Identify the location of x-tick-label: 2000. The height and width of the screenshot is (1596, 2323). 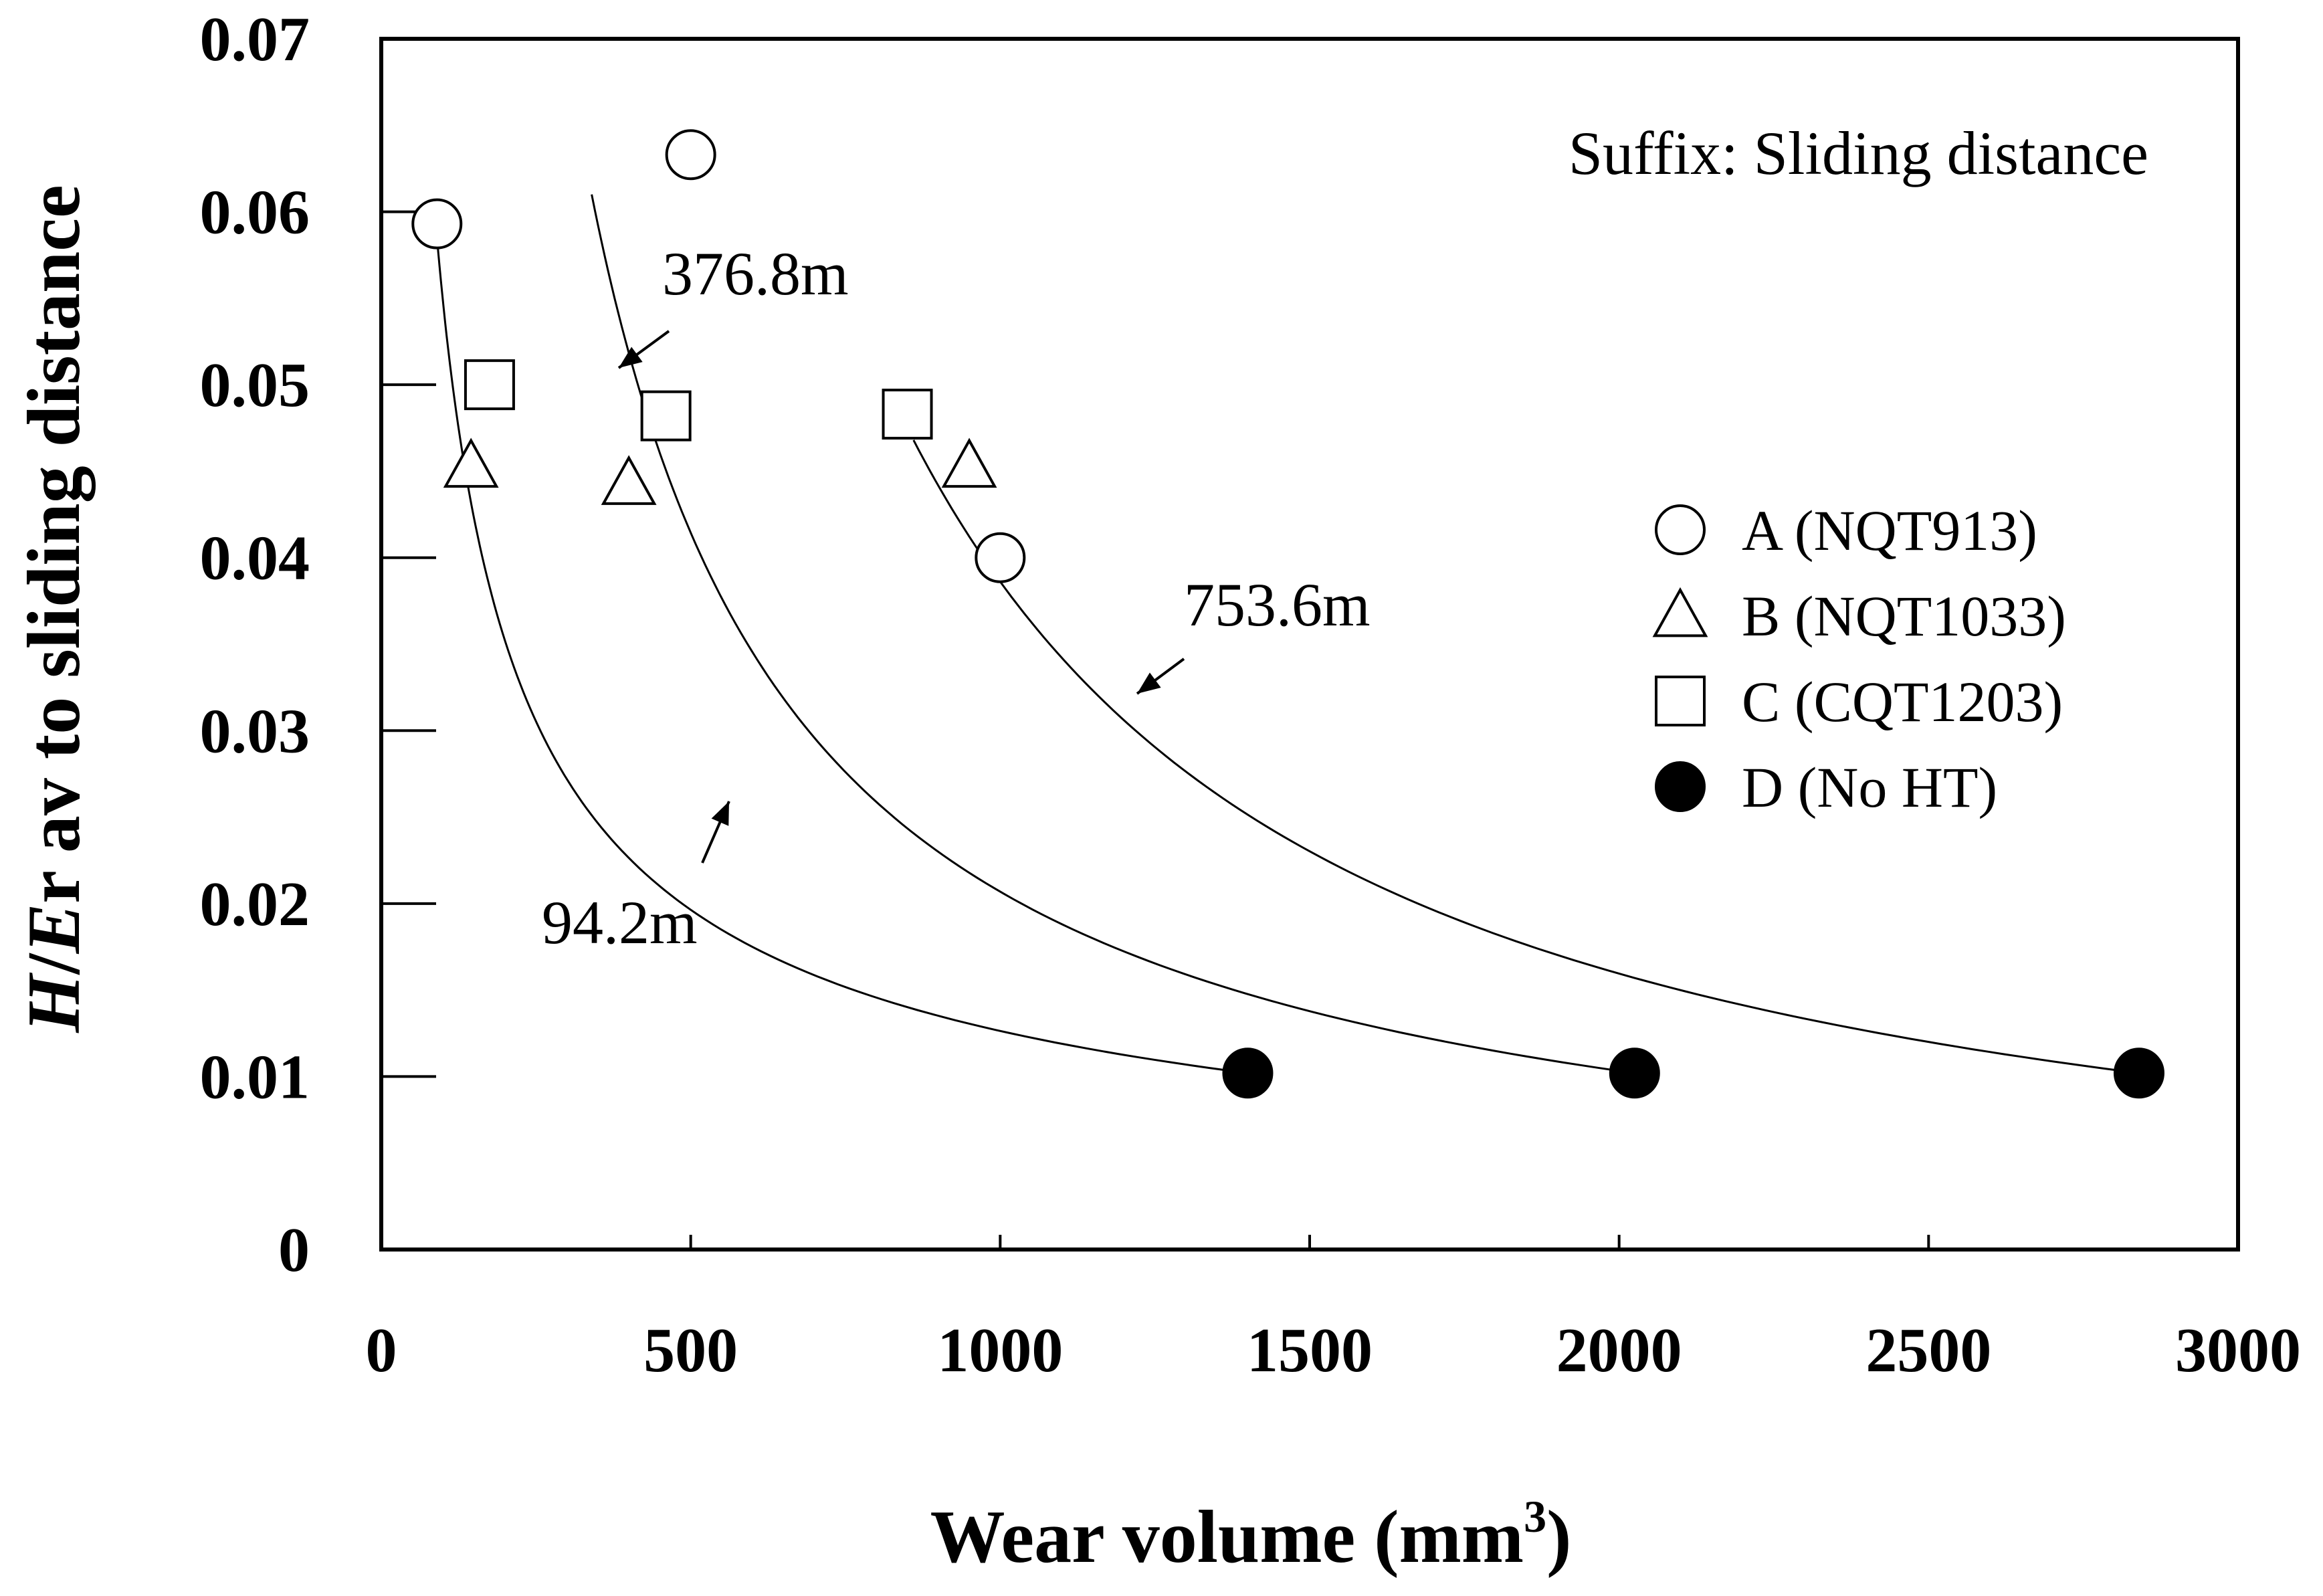
(1619, 1350).